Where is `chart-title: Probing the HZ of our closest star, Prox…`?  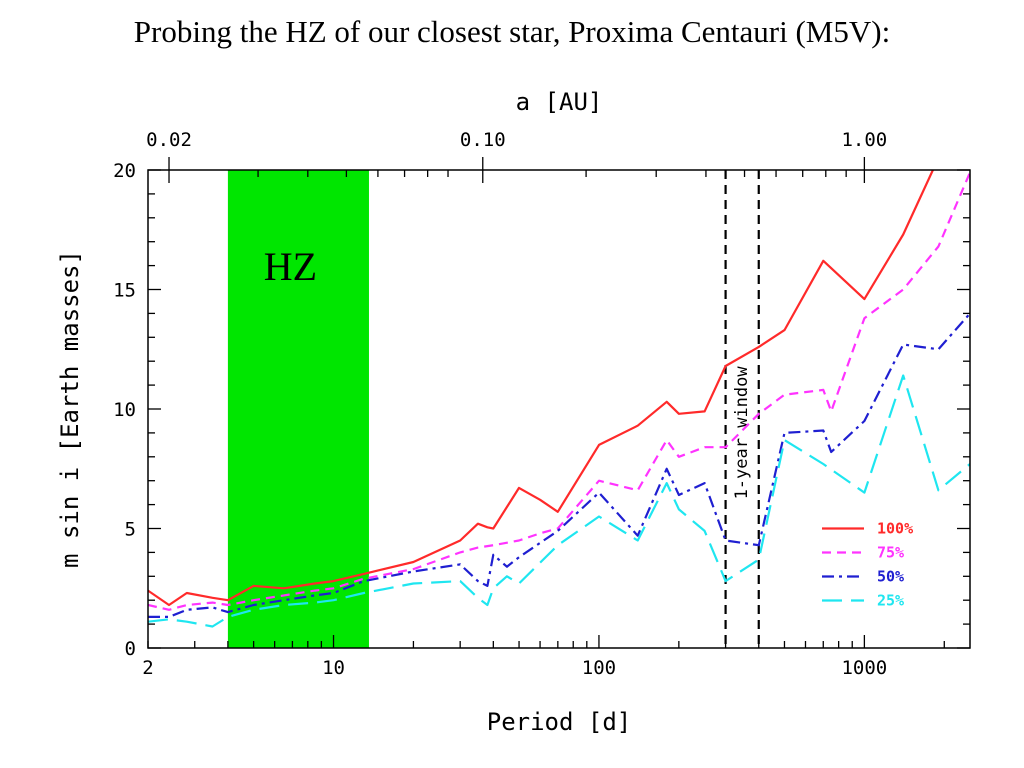
chart-title: Probing the HZ of our closest star, Prox… is located at coordinates (512, 31).